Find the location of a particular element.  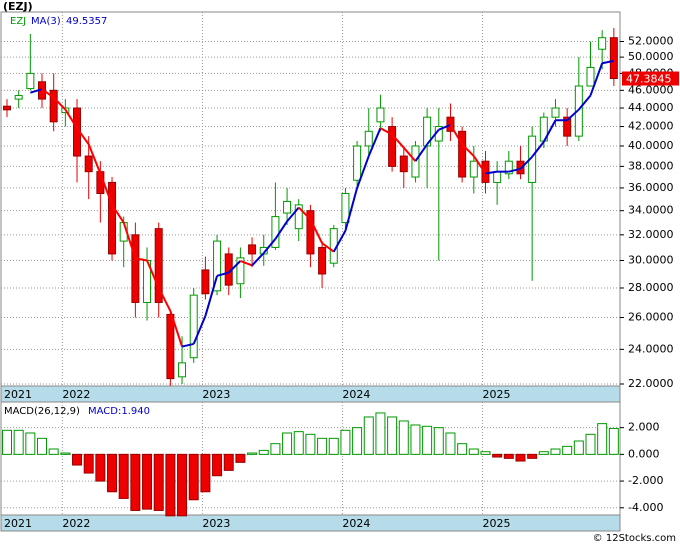

y-tick-label: 46.0000 is located at coordinates (651, 89).